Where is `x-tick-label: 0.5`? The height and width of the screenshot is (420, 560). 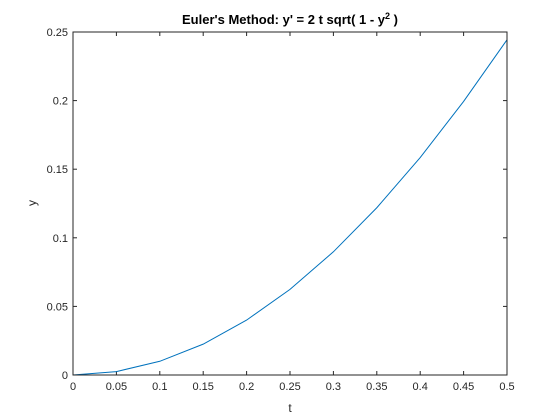 x-tick-label: 0.5 is located at coordinates (506, 387).